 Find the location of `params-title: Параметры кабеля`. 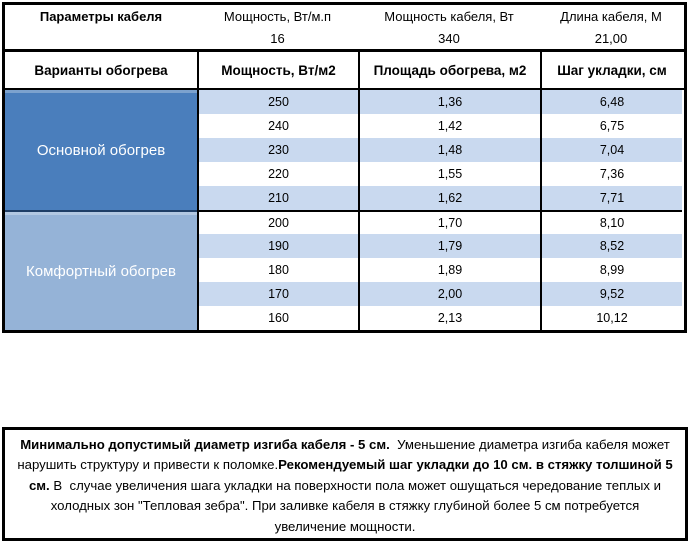

params-title: Параметры кабеля is located at coordinates (101, 16).